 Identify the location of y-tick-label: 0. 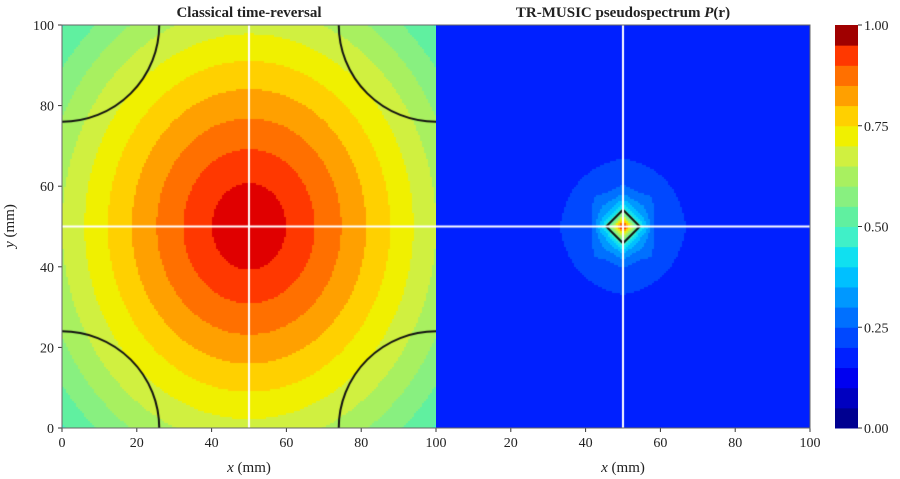
(50, 429).